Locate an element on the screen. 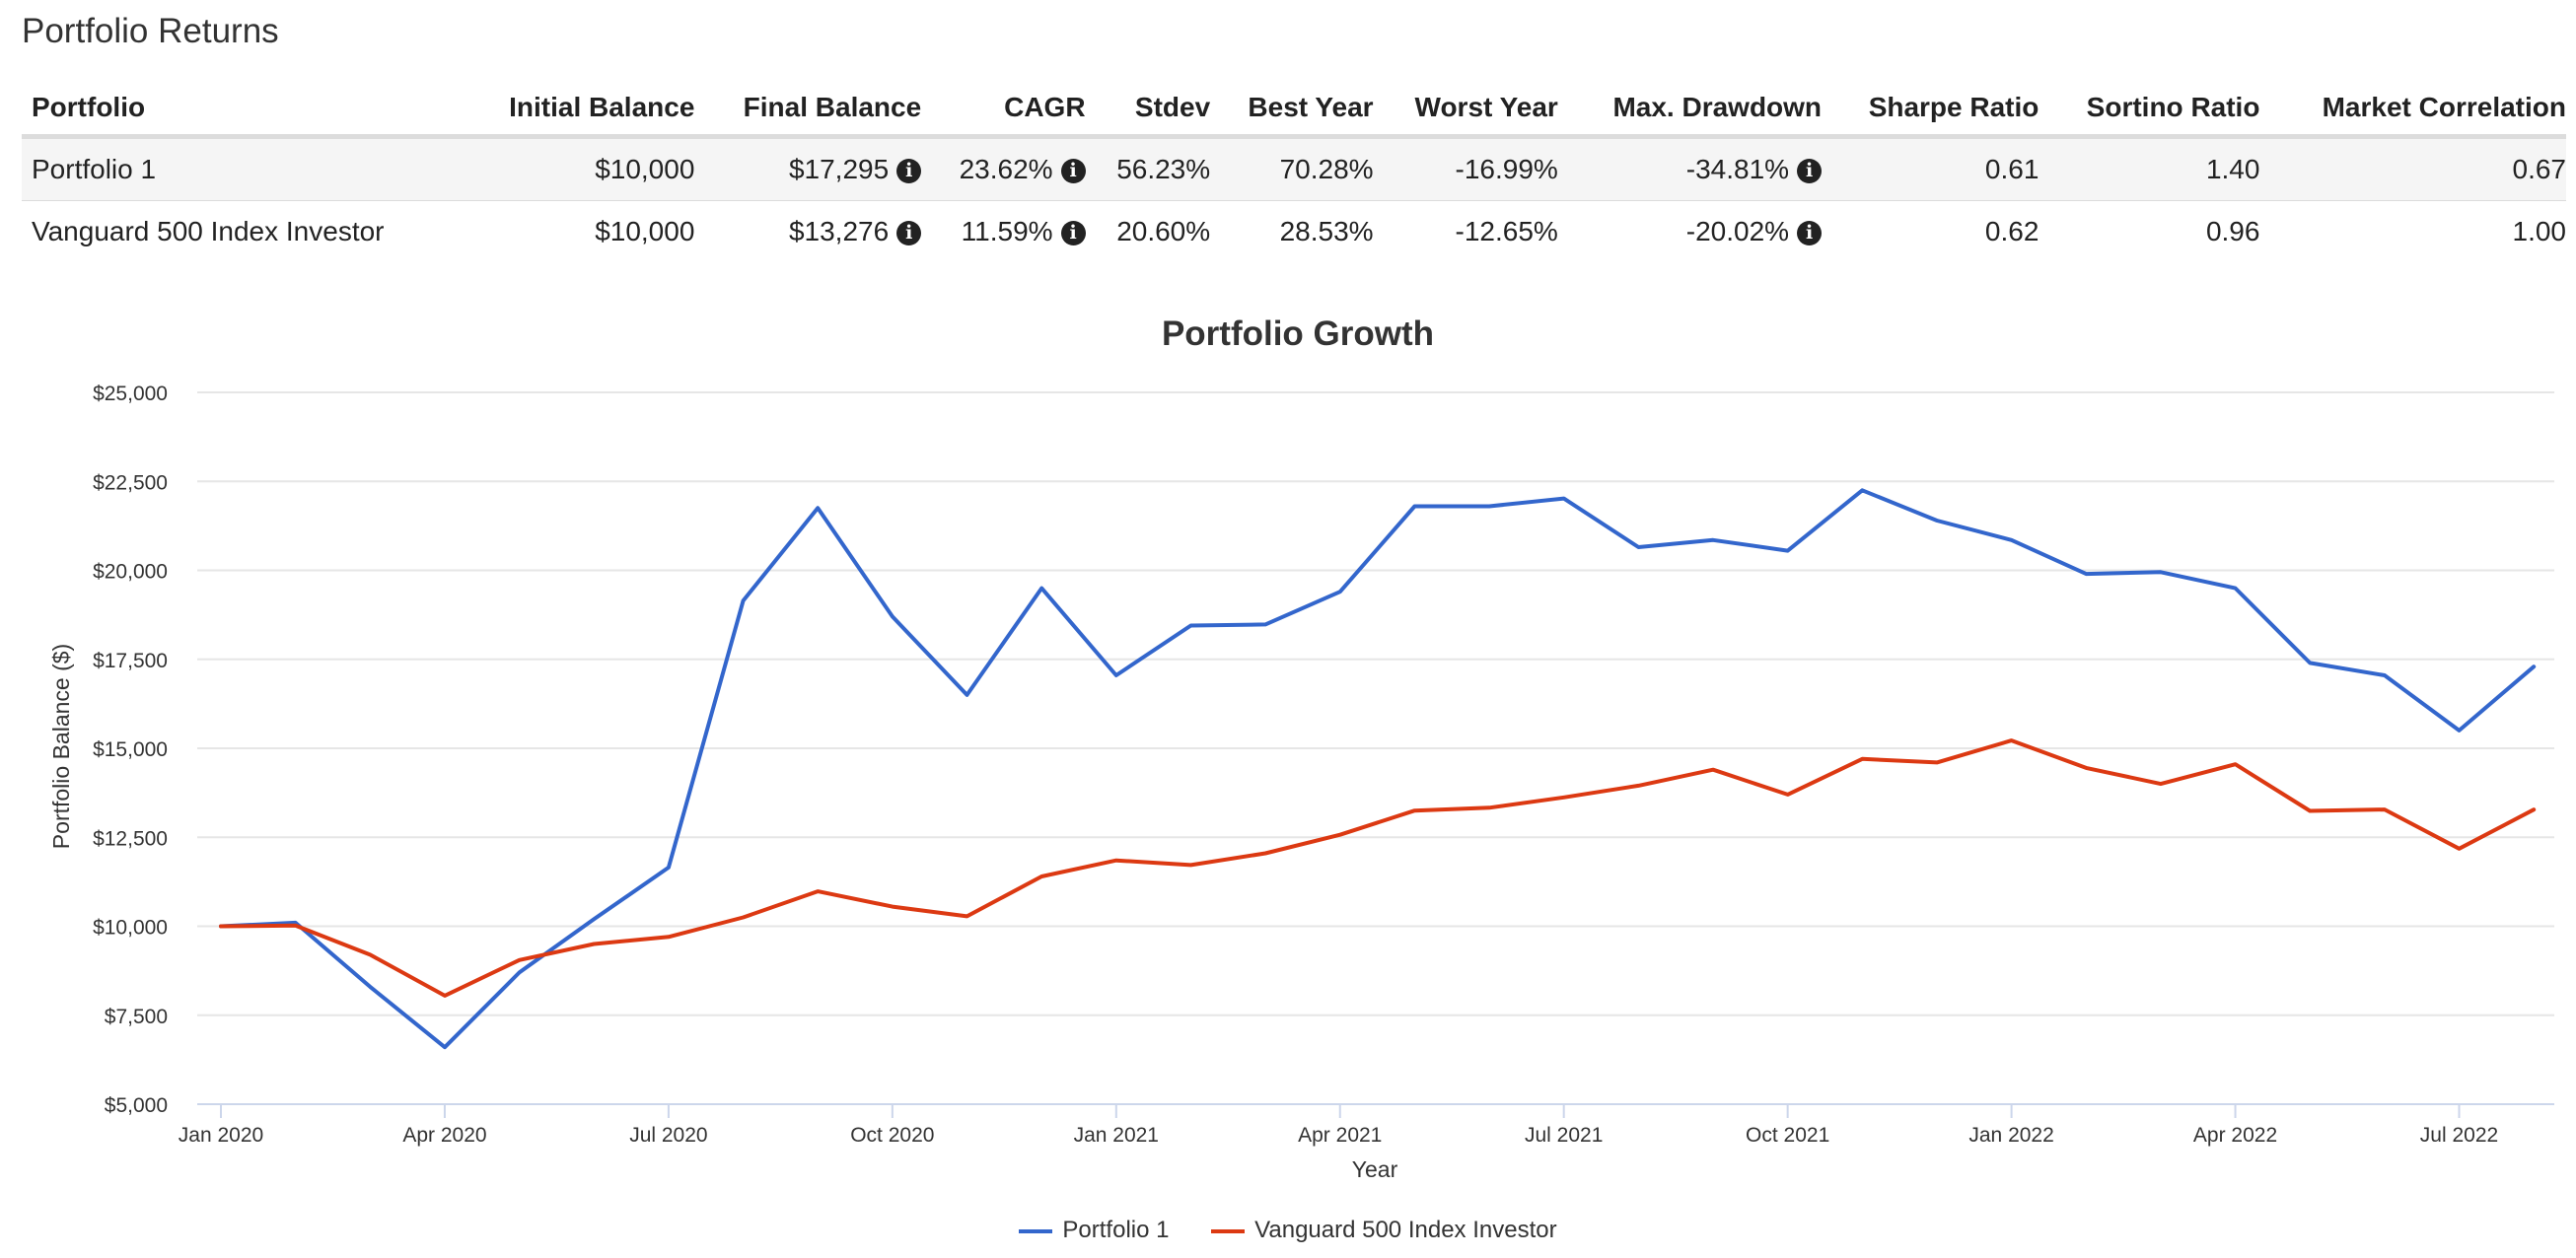 This screenshot has height=1258, width=2576. x-tick-label: Oct 2021 is located at coordinates (1787, 1135).